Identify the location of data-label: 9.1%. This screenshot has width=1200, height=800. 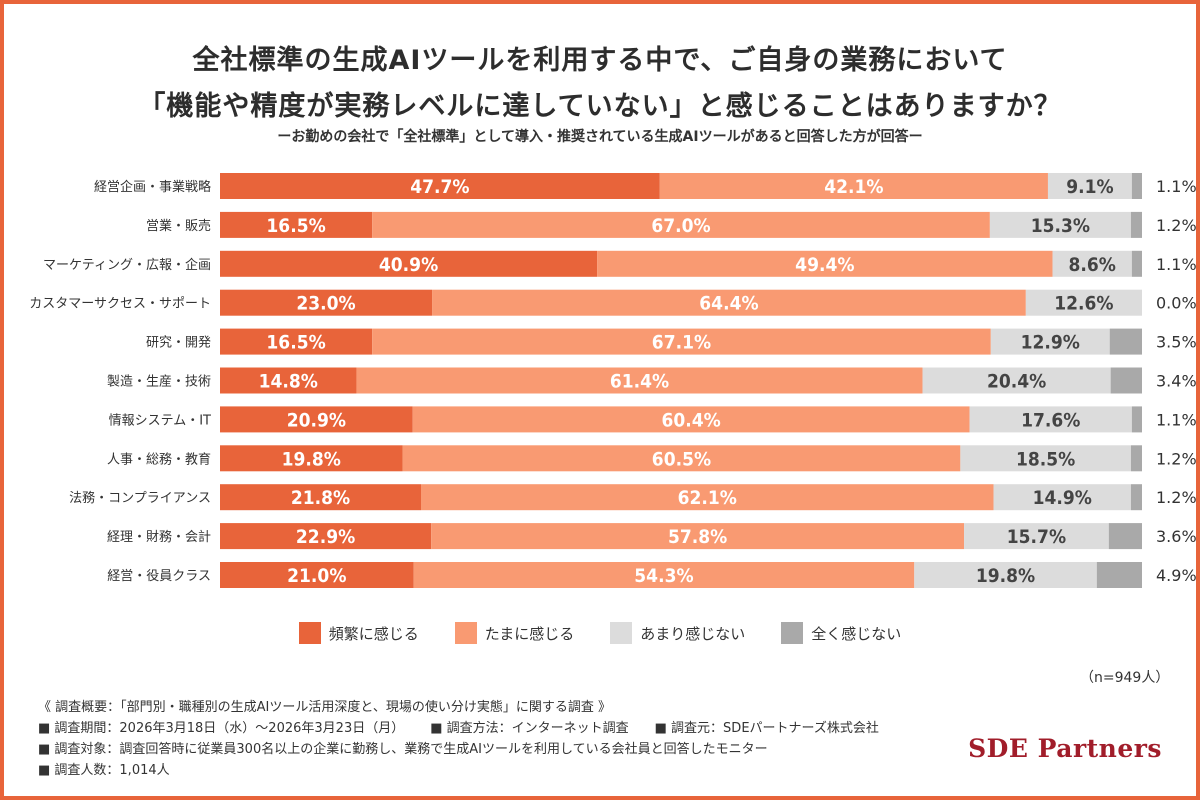
(1089, 187).